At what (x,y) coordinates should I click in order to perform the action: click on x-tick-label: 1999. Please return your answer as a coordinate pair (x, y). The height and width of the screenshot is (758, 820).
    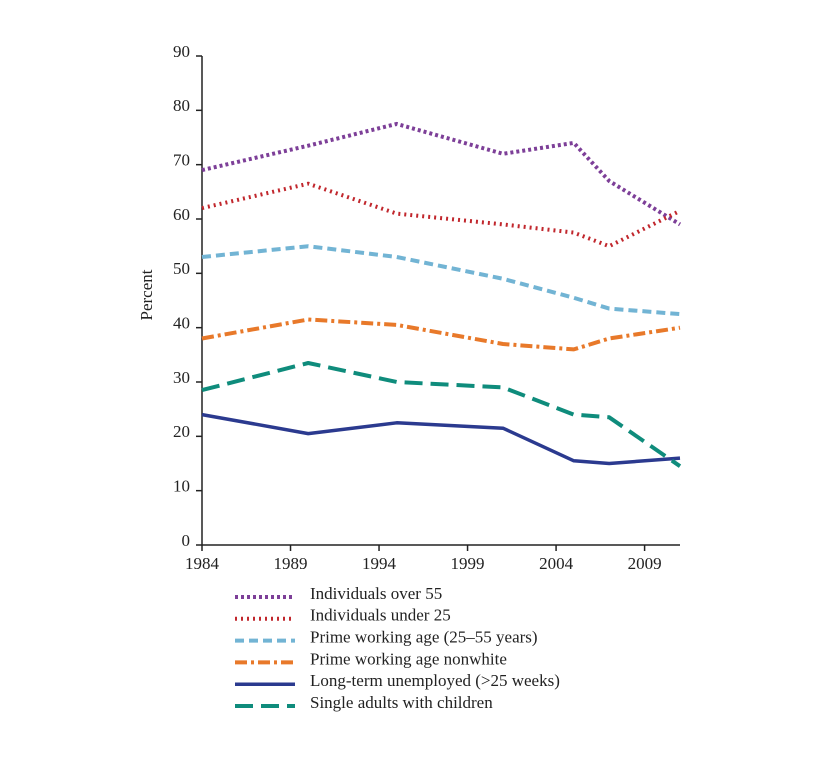
    Looking at the image, I should click on (468, 563).